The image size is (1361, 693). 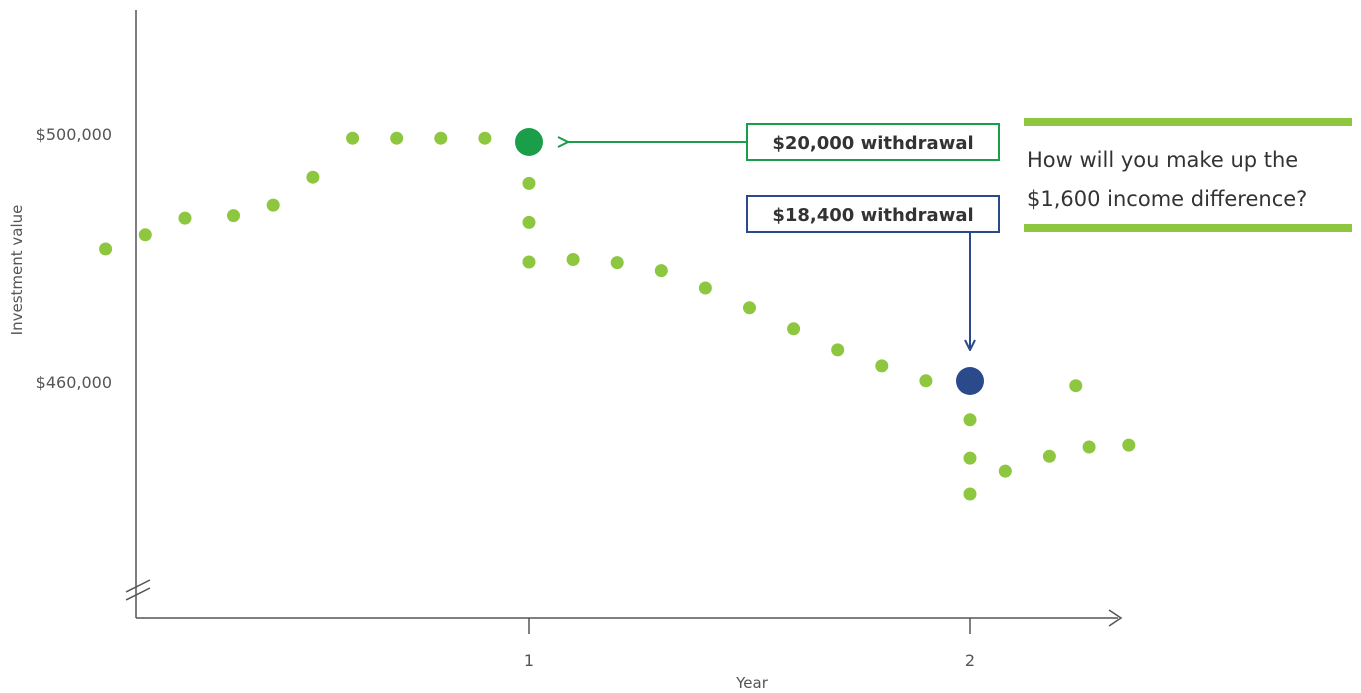 What do you see at coordinates (529, 660) in the screenshot?
I see `x-tick-label-1: 1` at bounding box center [529, 660].